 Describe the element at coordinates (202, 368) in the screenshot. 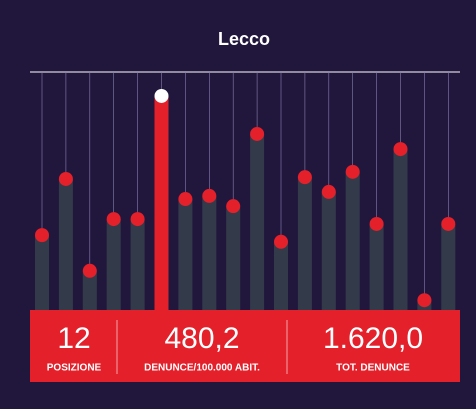

I see `stat-label: DENUNCE/100.000 ABIT.` at that location.